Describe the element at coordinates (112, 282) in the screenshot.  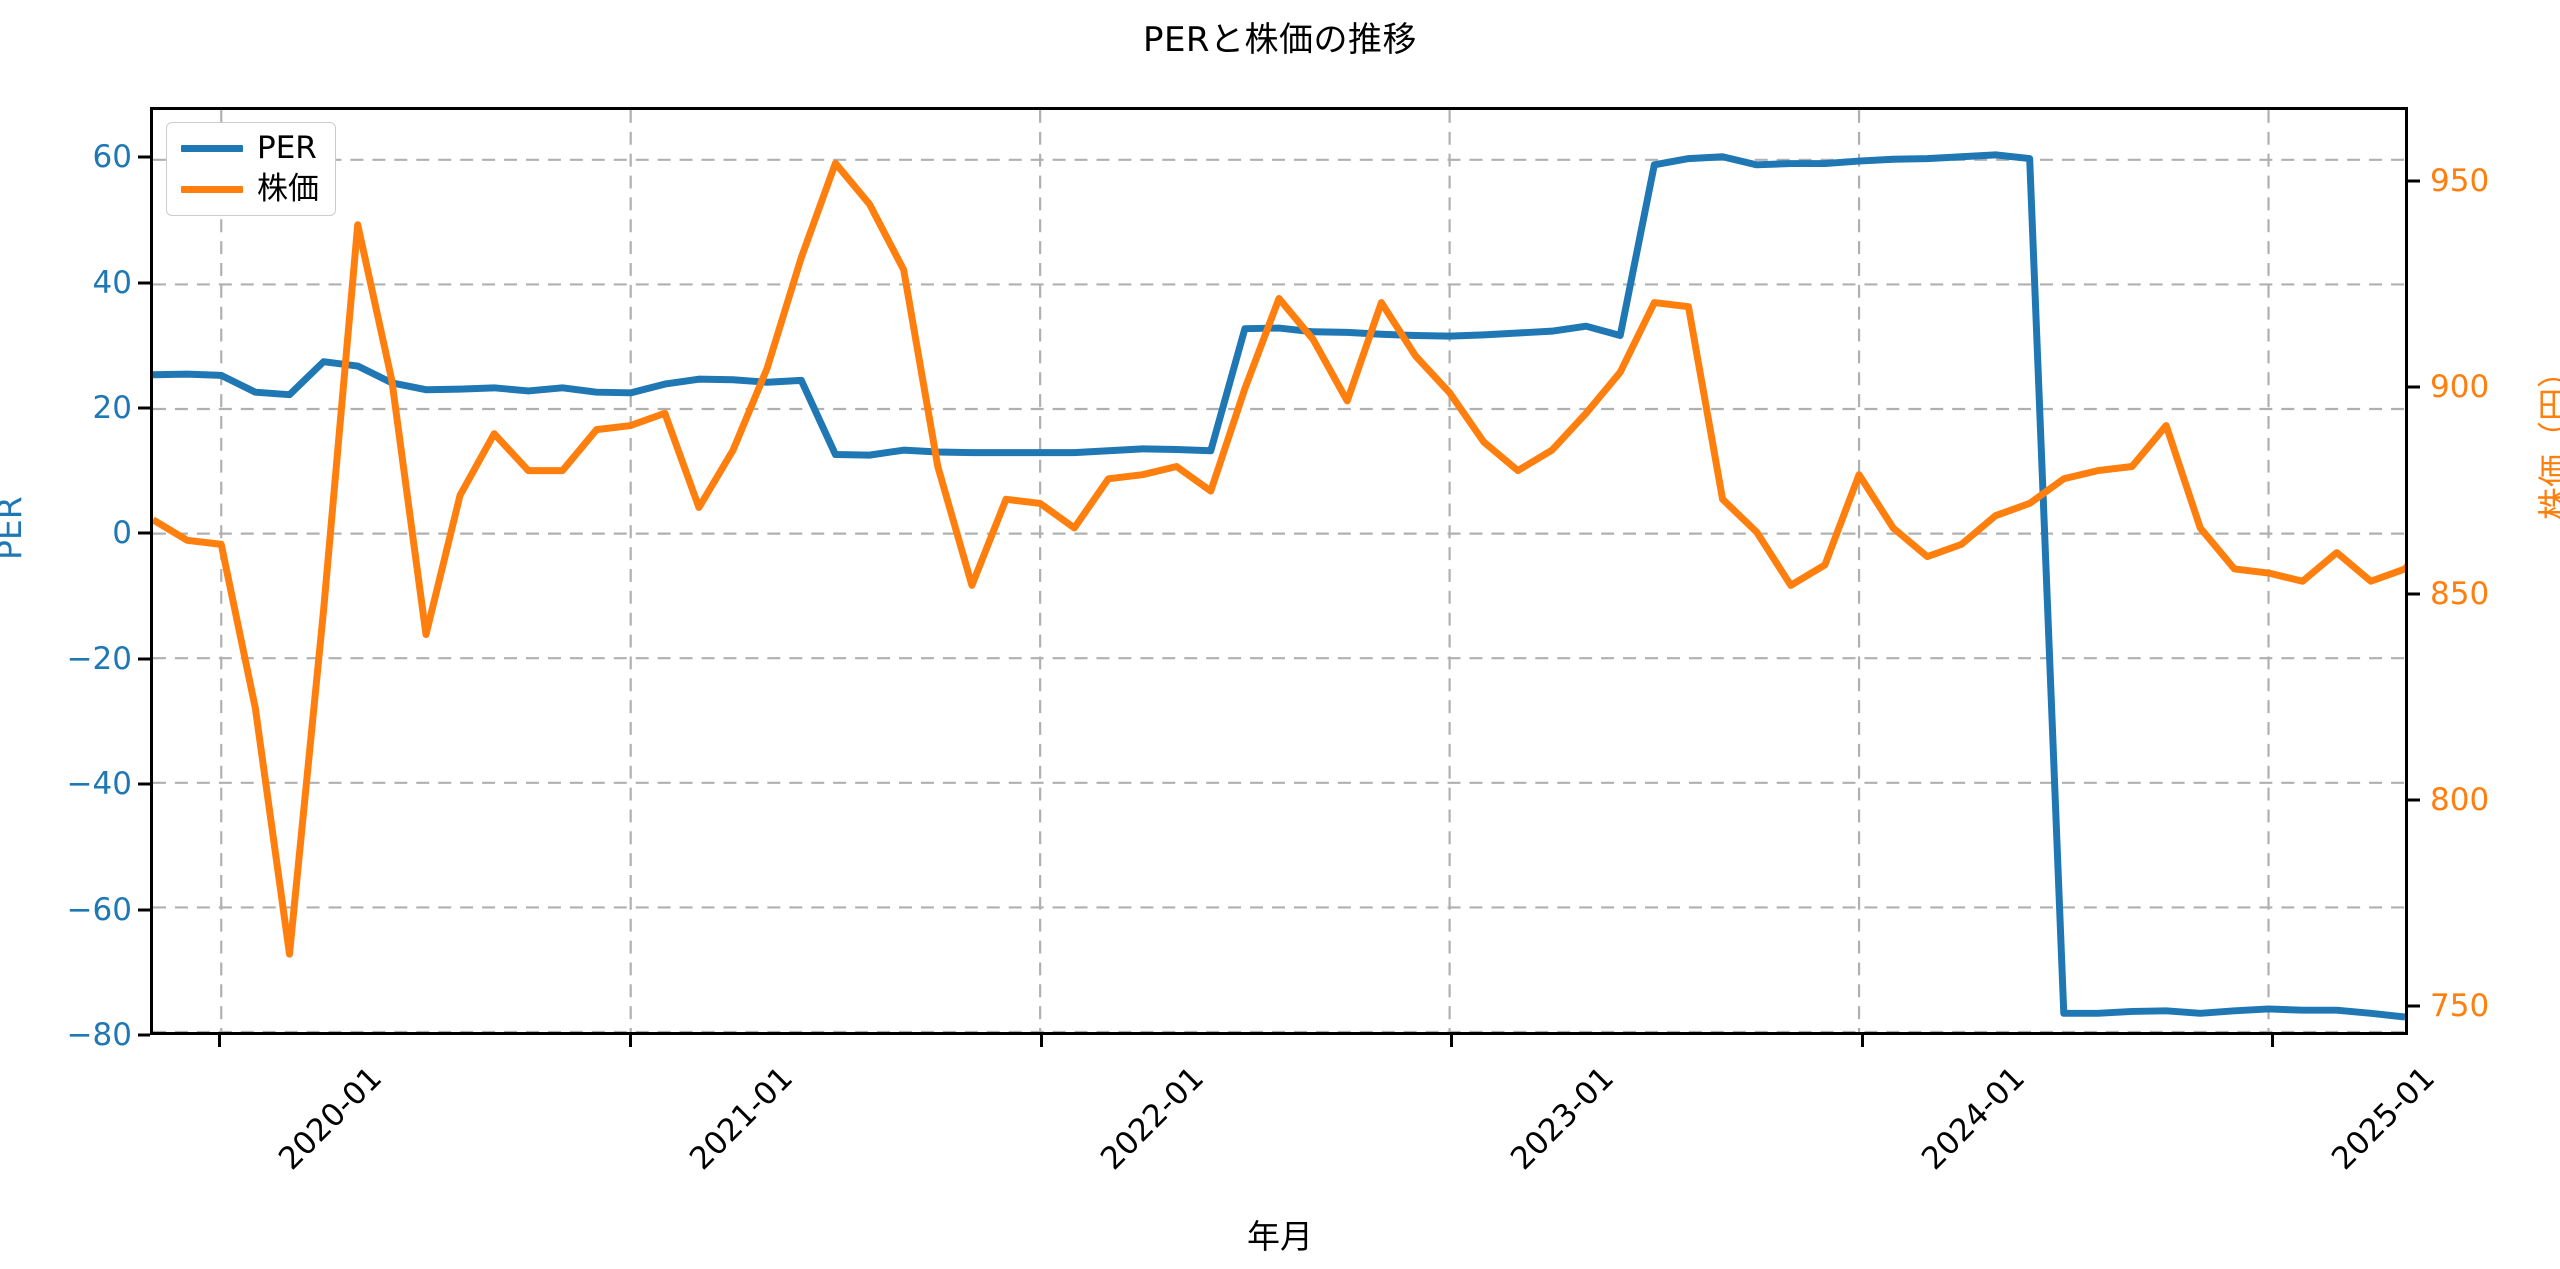
I see `y-axis-left-tick-label: 40` at that location.